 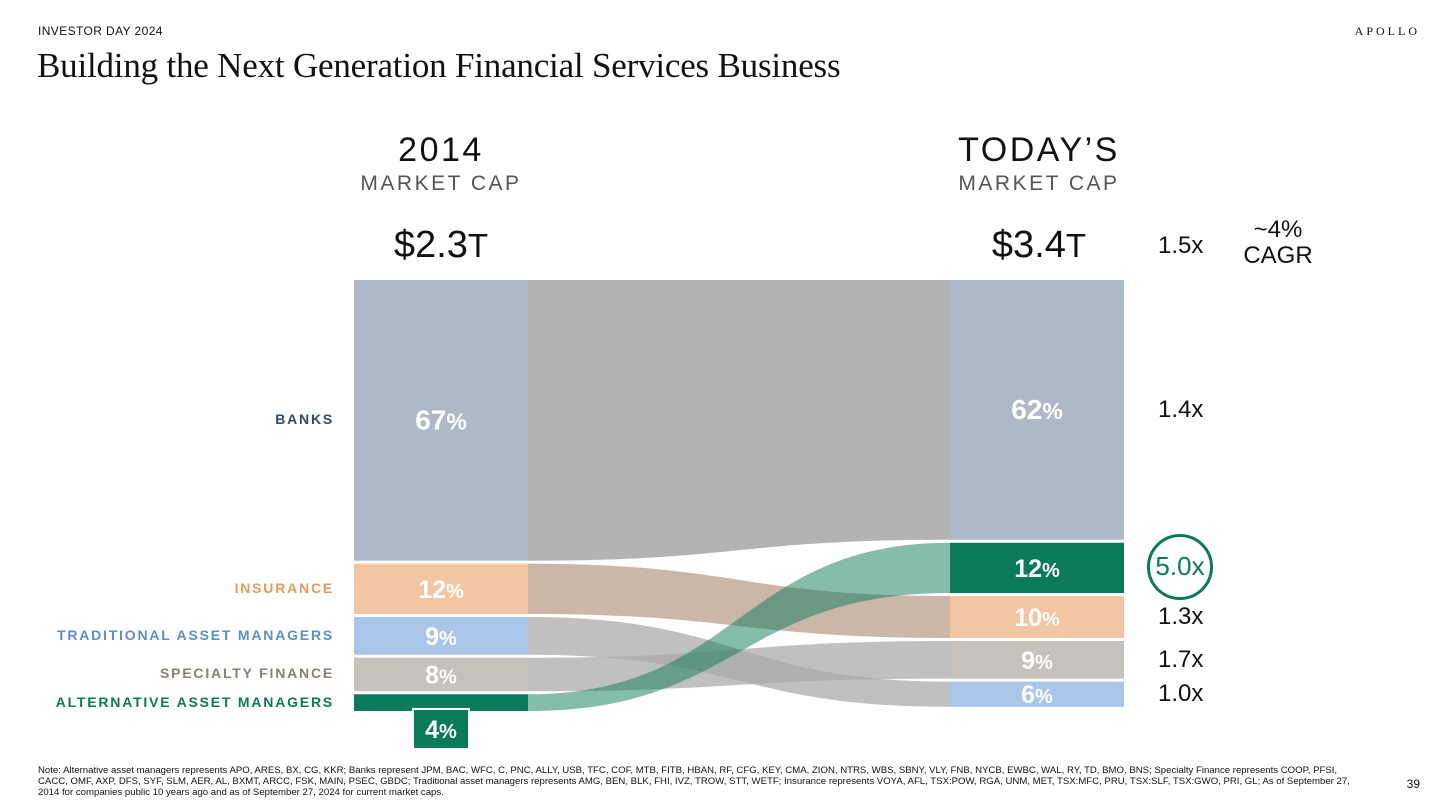 I want to click on alt-2014-label-box, so click(x=441, y=729).